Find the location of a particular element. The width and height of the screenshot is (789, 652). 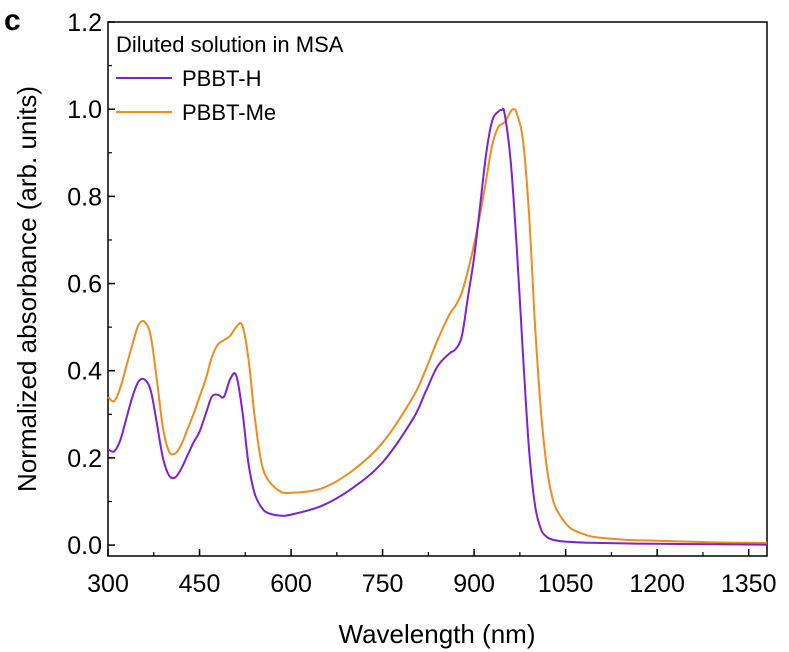

x-tick-label: 750 is located at coordinates (383, 584).